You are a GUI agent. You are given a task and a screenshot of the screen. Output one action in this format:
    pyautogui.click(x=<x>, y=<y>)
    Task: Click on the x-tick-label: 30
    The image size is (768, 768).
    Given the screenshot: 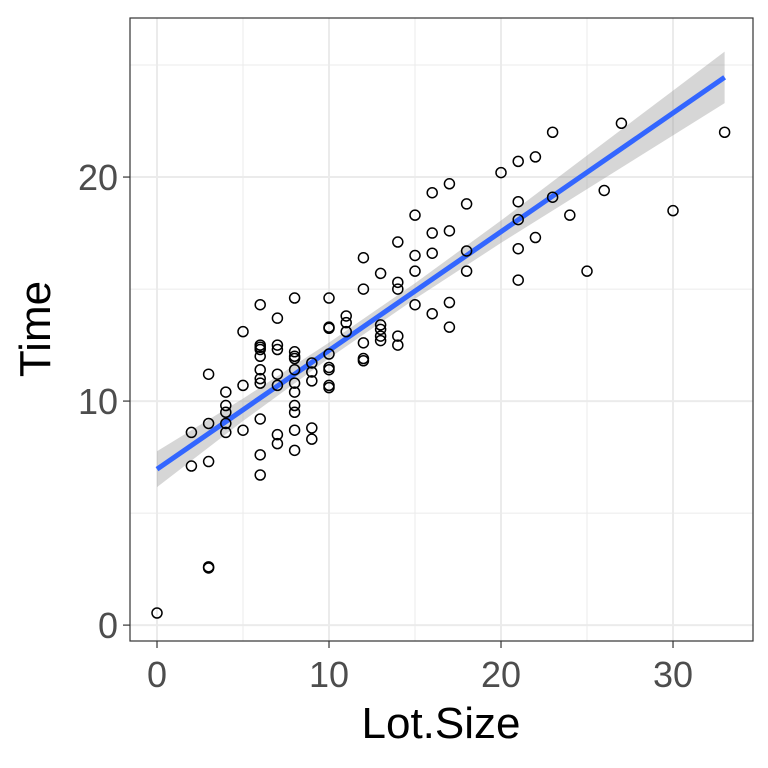 What is the action you would take?
    pyautogui.click(x=673, y=674)
    